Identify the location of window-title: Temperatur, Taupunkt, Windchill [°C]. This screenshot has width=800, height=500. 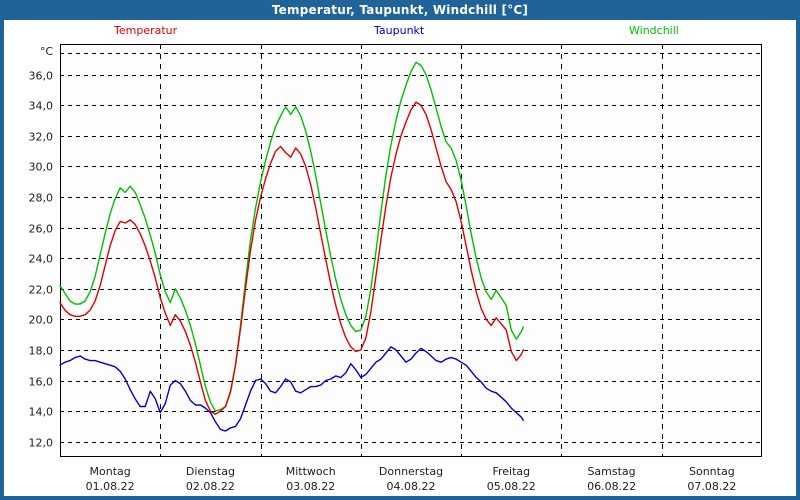
(400, 10).